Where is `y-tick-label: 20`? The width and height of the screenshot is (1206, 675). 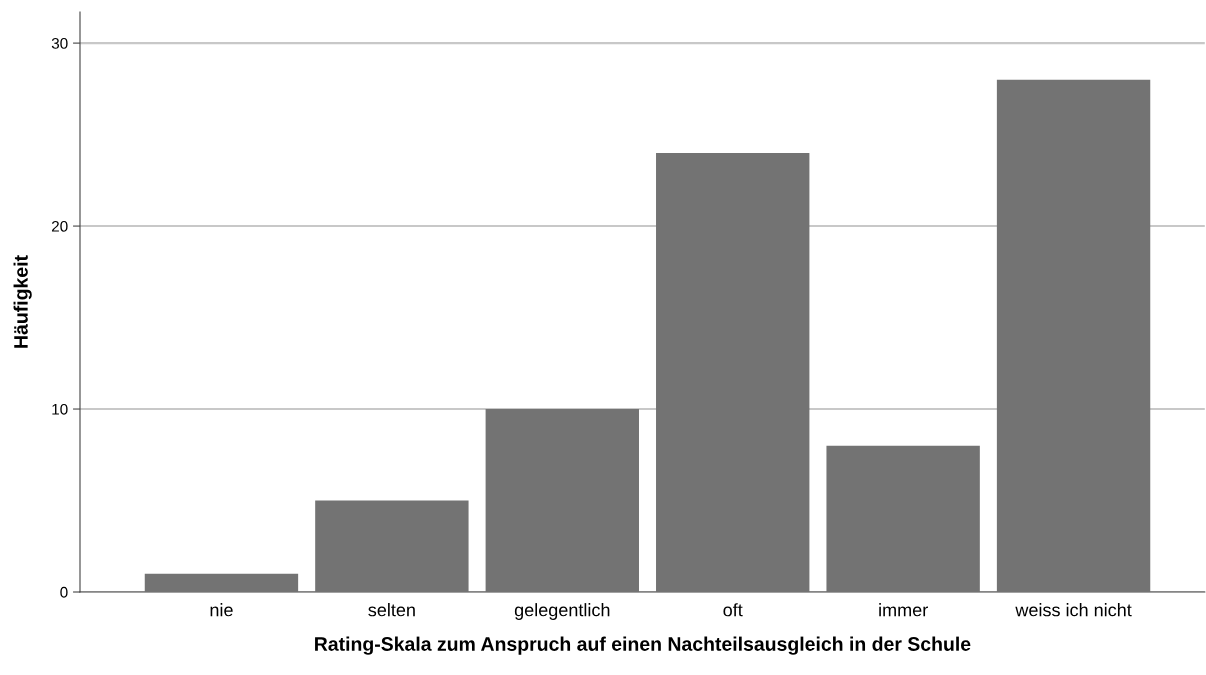 y-tick-label: 20 is located at coordinates (59, 226).